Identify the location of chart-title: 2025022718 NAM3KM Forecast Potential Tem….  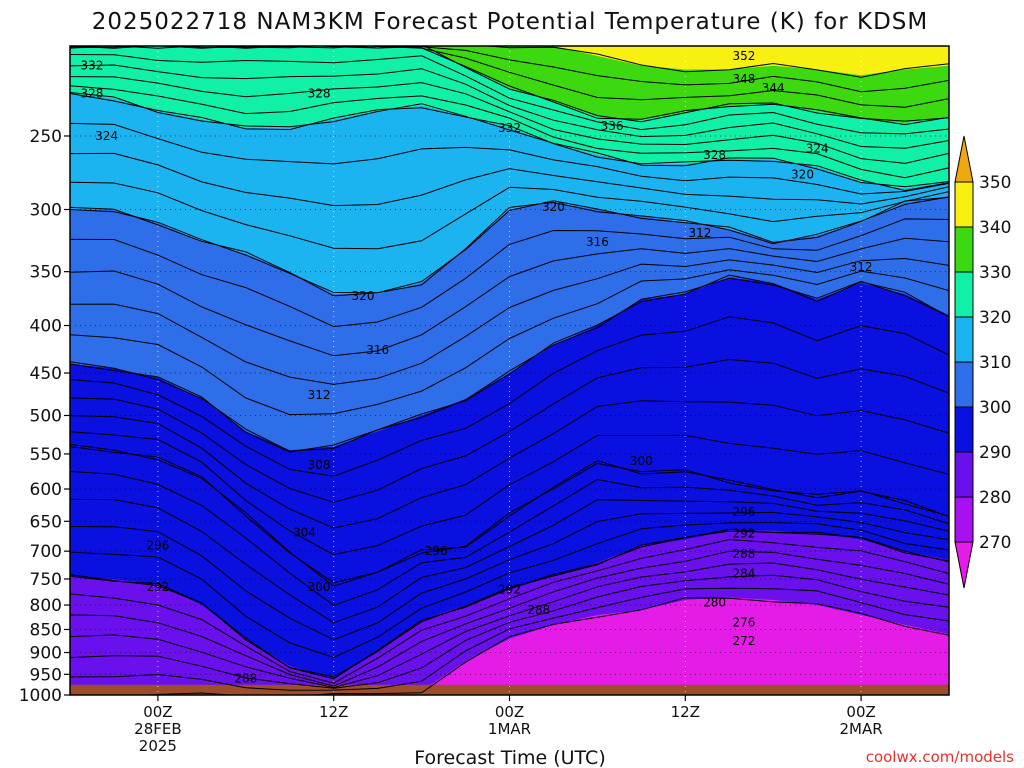
(510, 22).